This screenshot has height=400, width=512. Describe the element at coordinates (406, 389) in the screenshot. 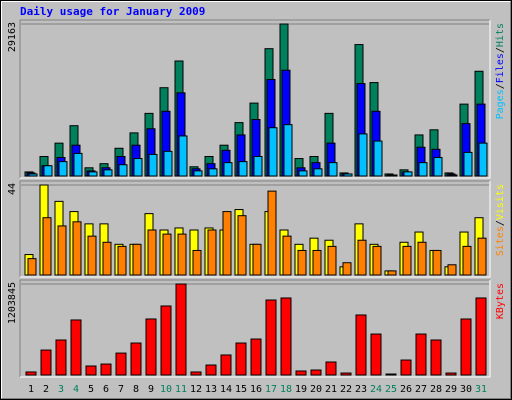

I see `x-tick-label: 26` at that location.